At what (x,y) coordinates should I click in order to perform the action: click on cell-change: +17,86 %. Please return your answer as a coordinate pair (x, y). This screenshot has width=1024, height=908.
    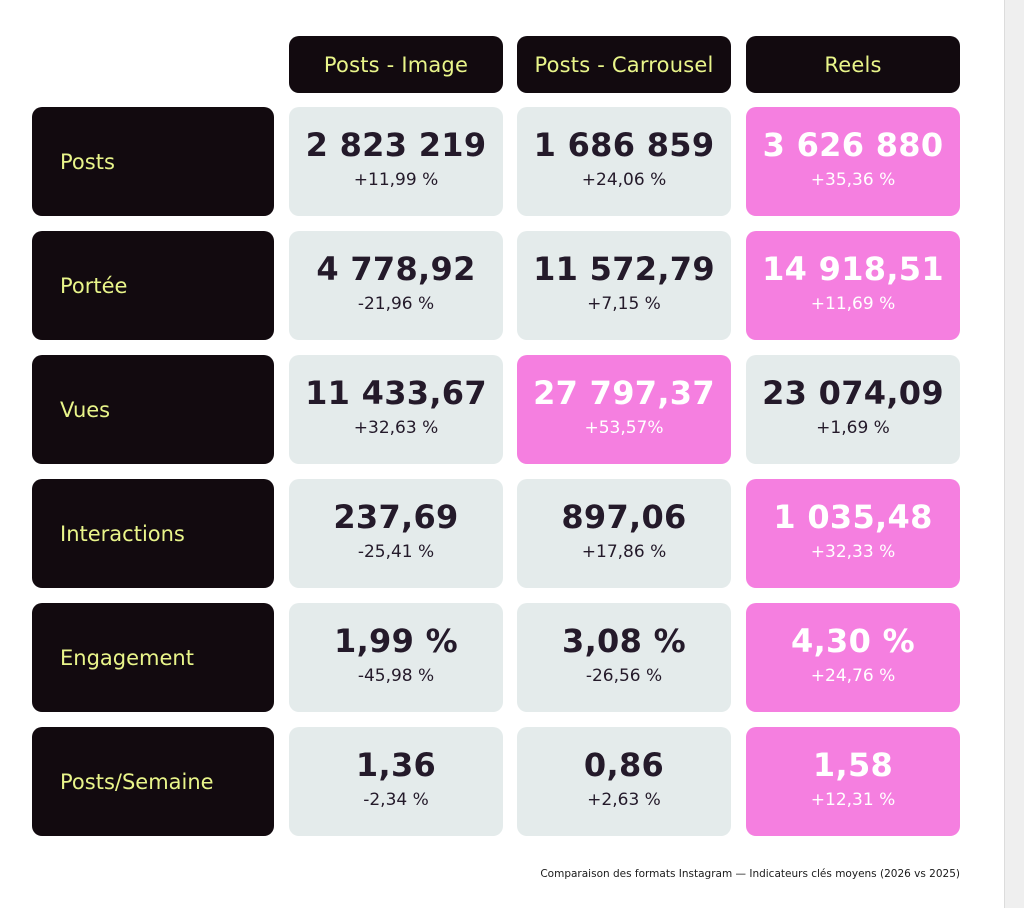
    Looking at the image, I should click on (624, 551).